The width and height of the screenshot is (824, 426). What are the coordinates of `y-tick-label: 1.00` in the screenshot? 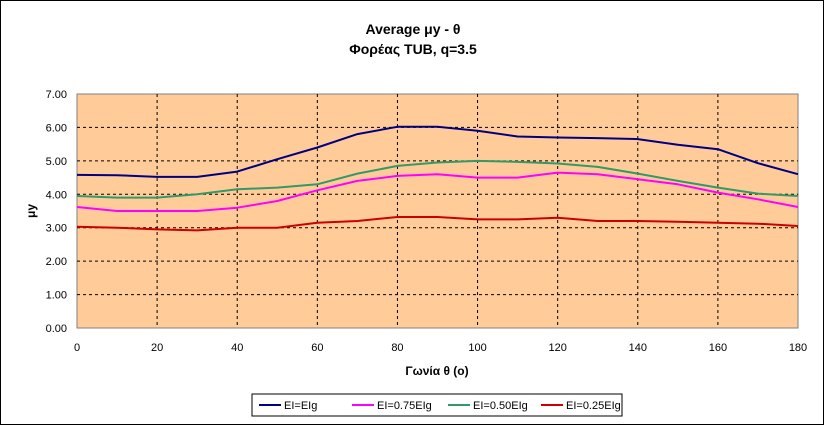 It's located at (56, 296).